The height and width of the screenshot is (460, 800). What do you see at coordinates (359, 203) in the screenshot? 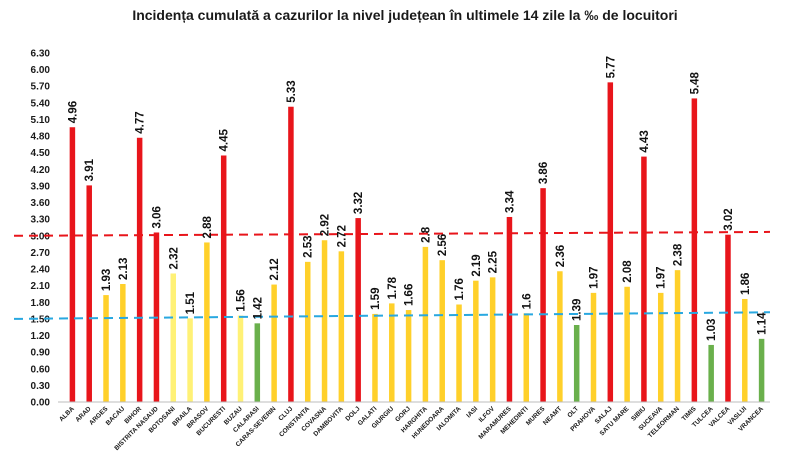
I see `data-label: 3.32` at bounding box center [359, 203].